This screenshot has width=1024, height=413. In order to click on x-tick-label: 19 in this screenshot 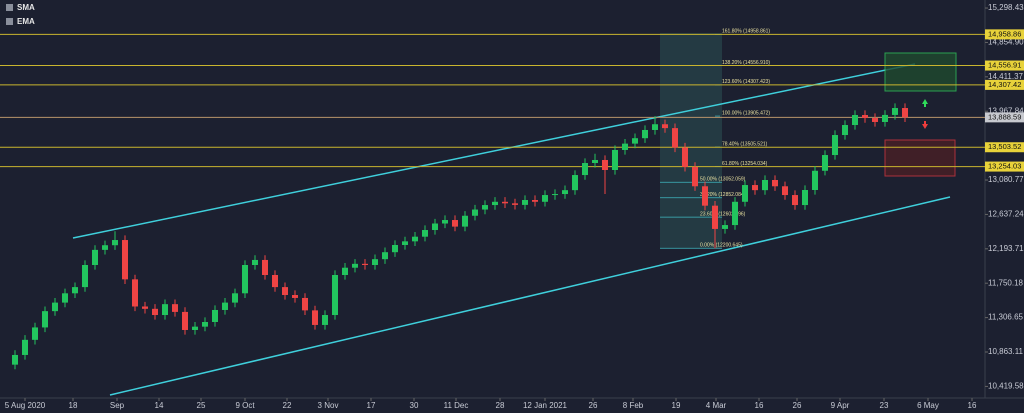, I will do `click(676, 405)`.